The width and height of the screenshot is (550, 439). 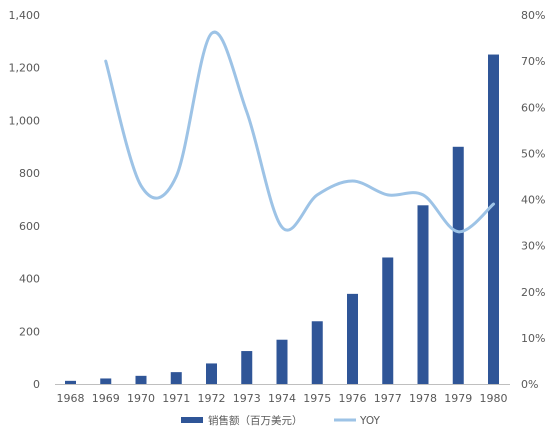 What do you see at coordinates (141, 398) in the screenshot?
I see `x-tick-label: 1970` at bounding box center [141, 398].